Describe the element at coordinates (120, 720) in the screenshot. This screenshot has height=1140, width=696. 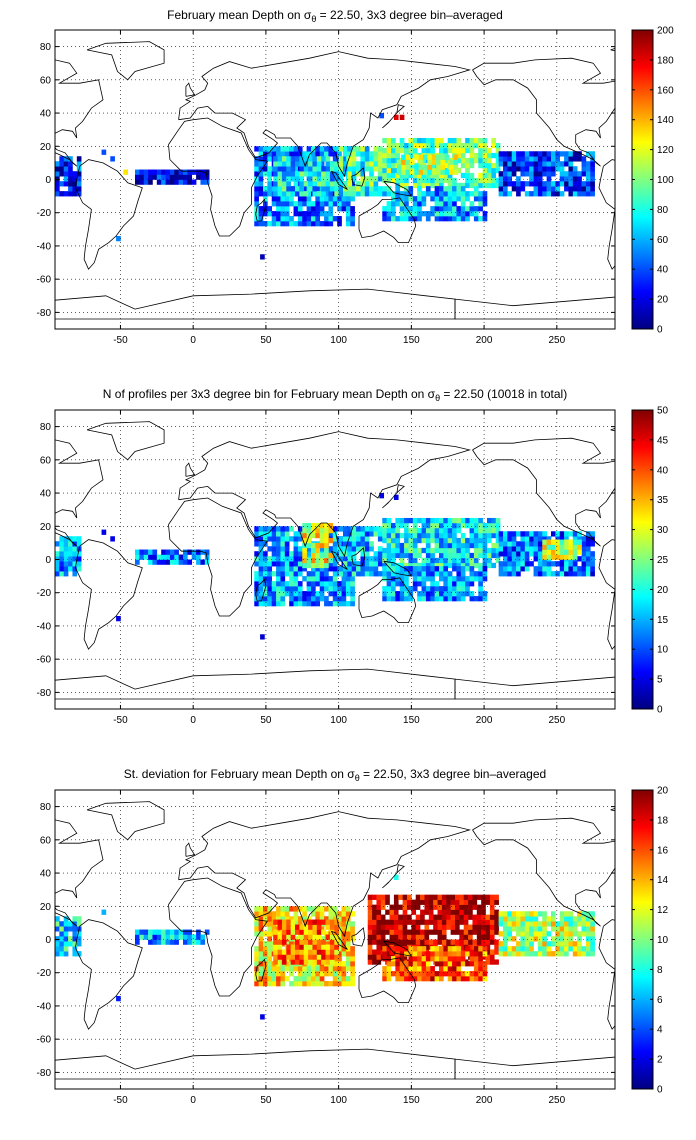
I see `x-tick-label: -50` at that location.